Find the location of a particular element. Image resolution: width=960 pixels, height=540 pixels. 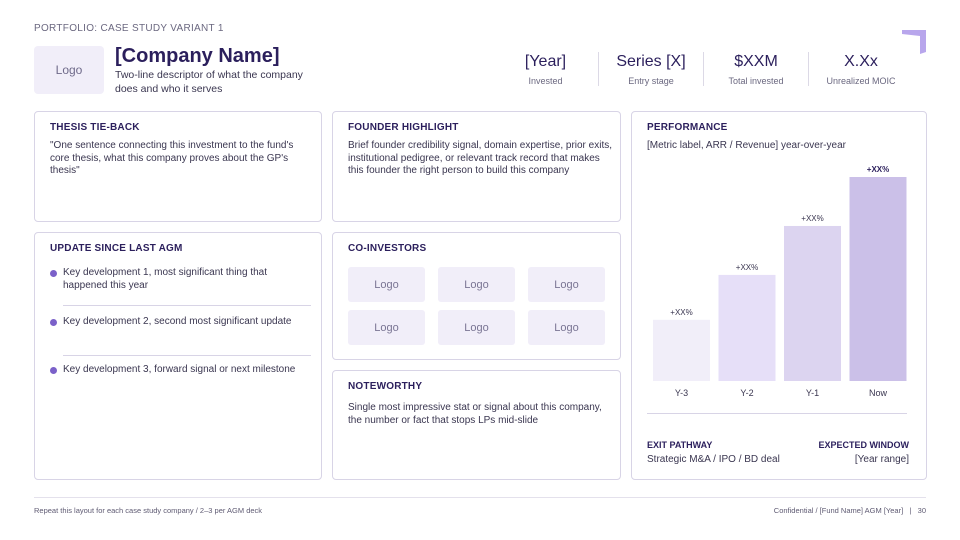

stat-invested: [Year] Invested is located at coordinates (545, 69).